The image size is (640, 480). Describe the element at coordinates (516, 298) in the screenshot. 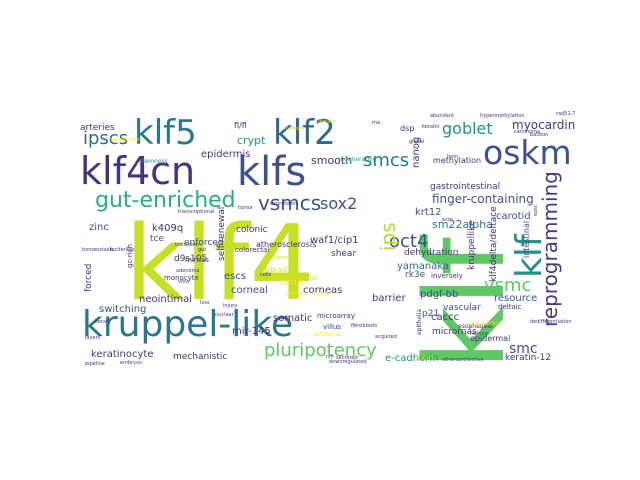

I see `word: resource` at that location.